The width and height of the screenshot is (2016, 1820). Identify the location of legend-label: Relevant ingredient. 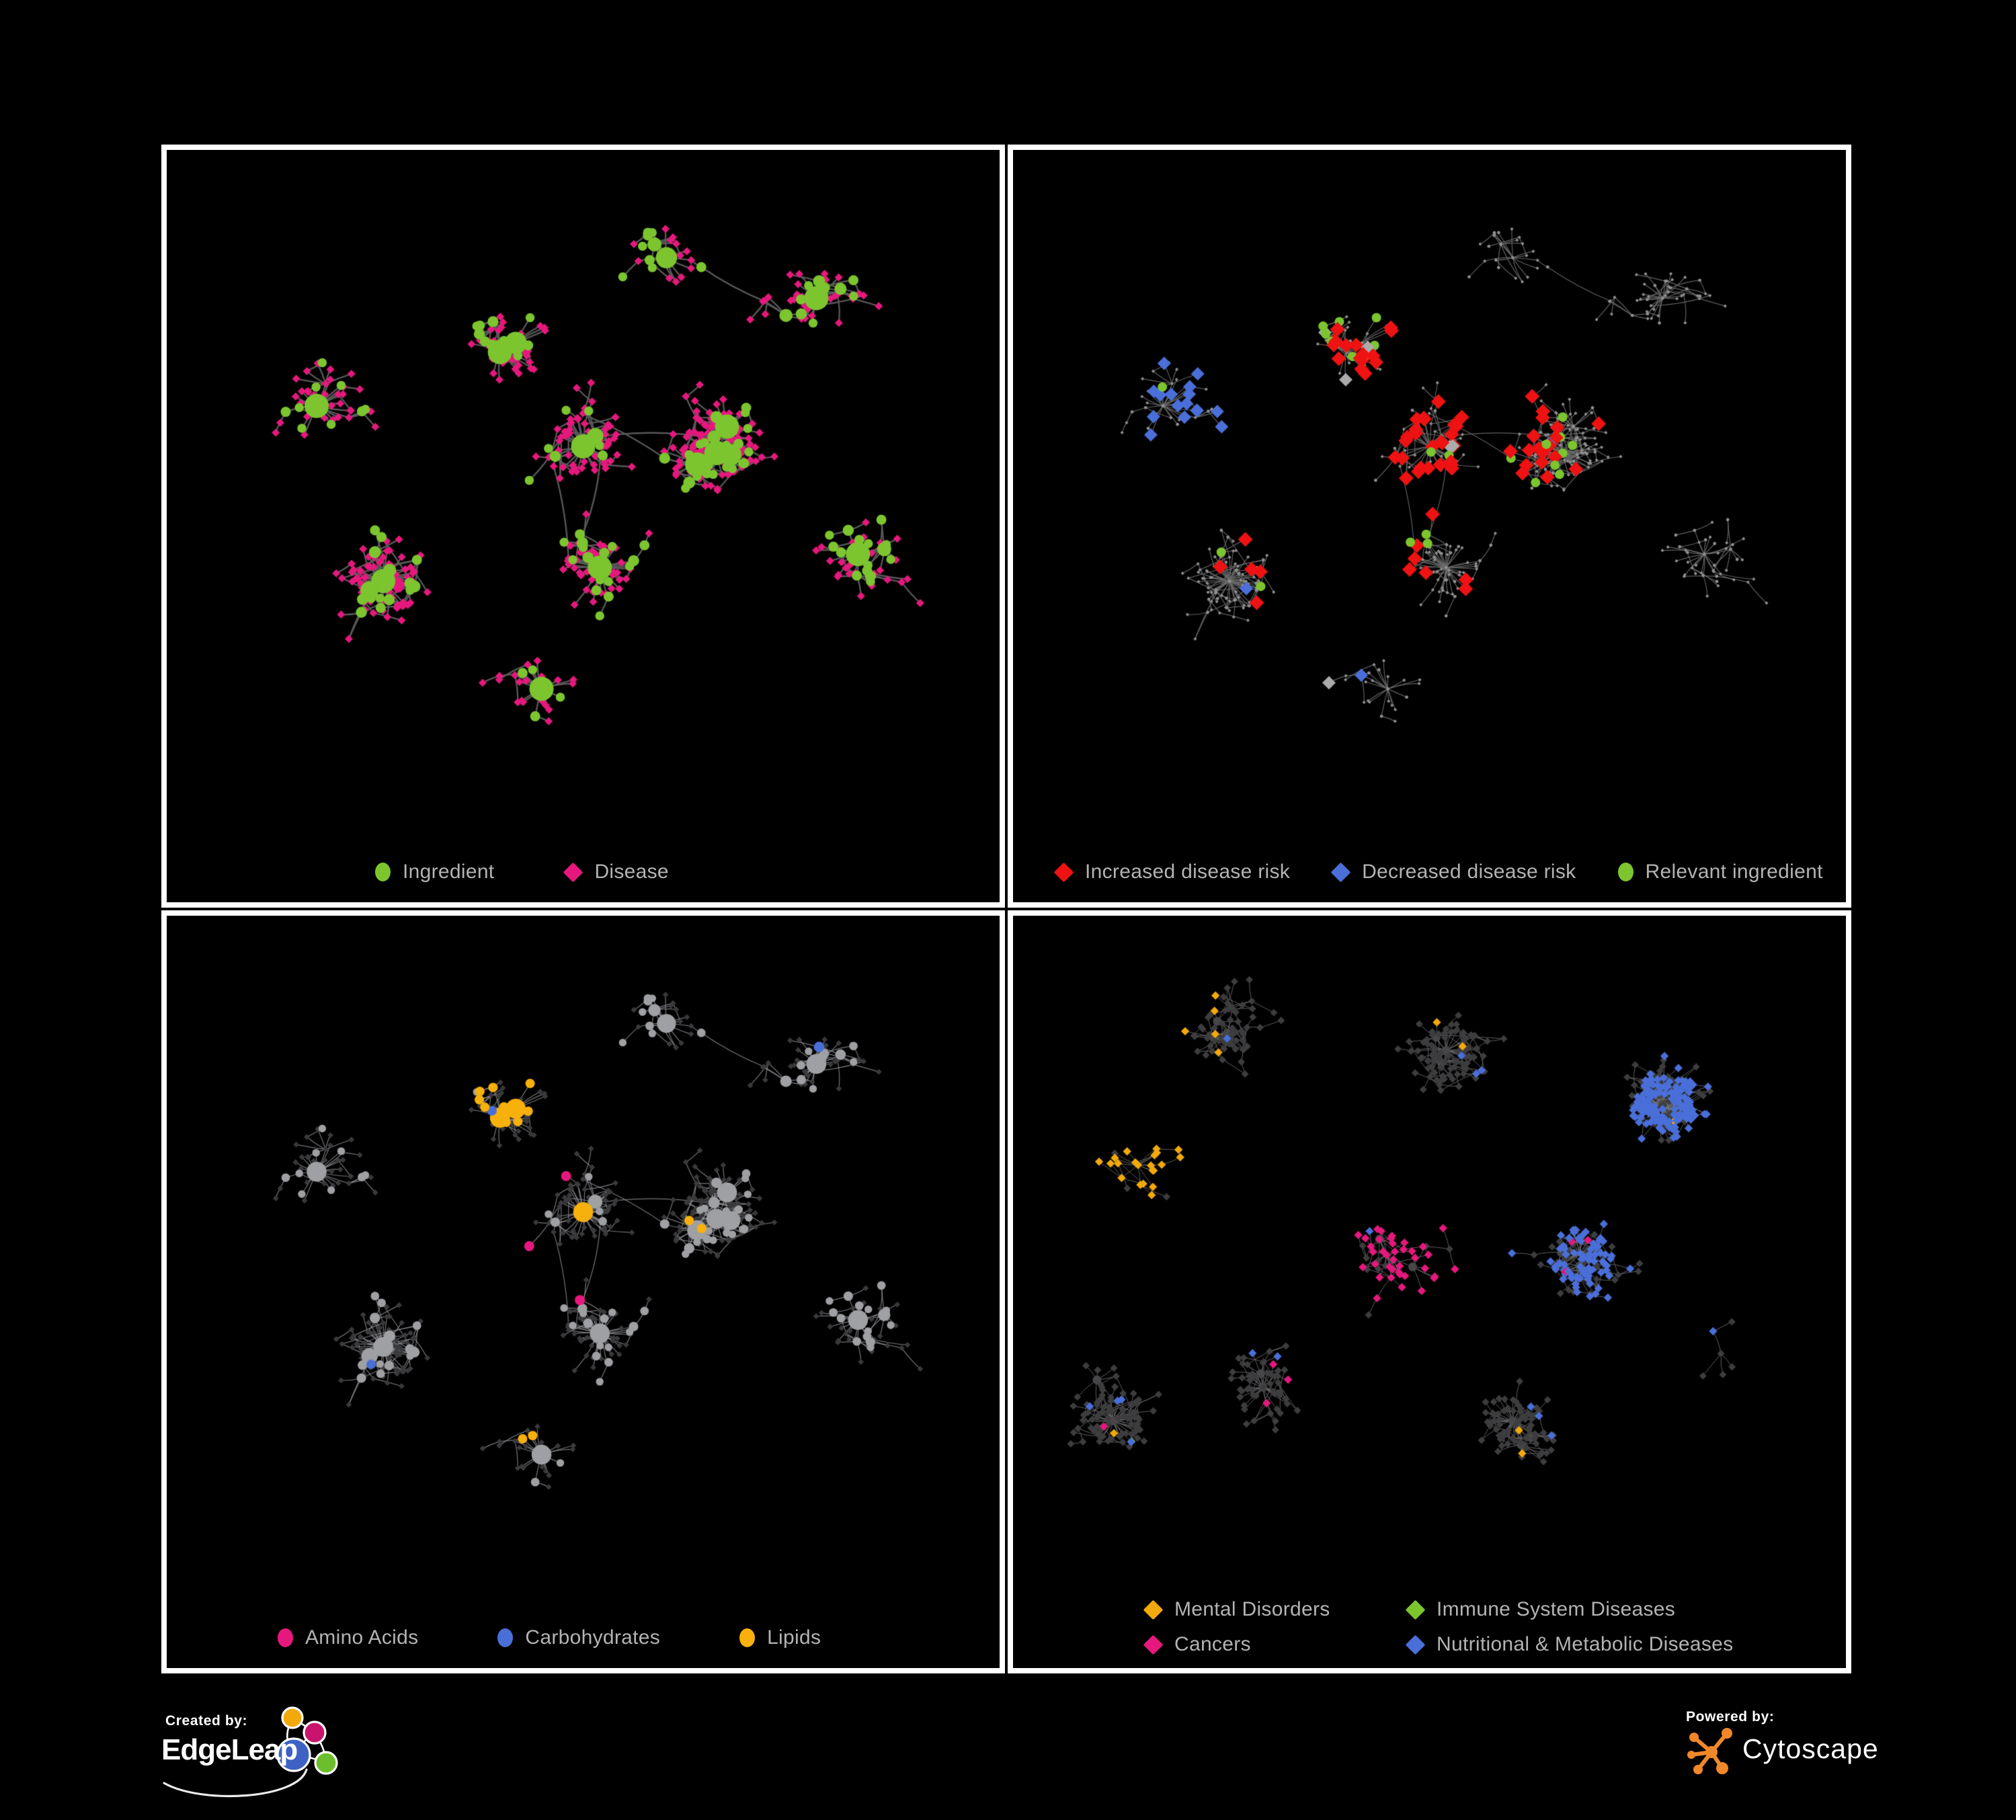
(1734, 872).